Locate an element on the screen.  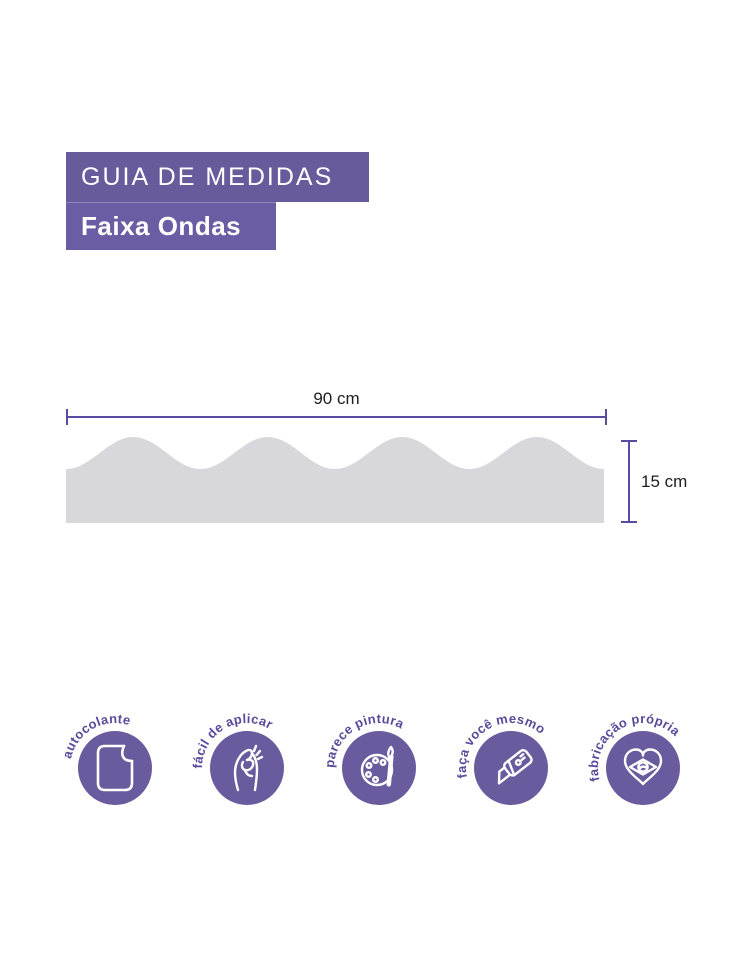
height-dimension-label: 15 cm is located at coordinates (664, 481).